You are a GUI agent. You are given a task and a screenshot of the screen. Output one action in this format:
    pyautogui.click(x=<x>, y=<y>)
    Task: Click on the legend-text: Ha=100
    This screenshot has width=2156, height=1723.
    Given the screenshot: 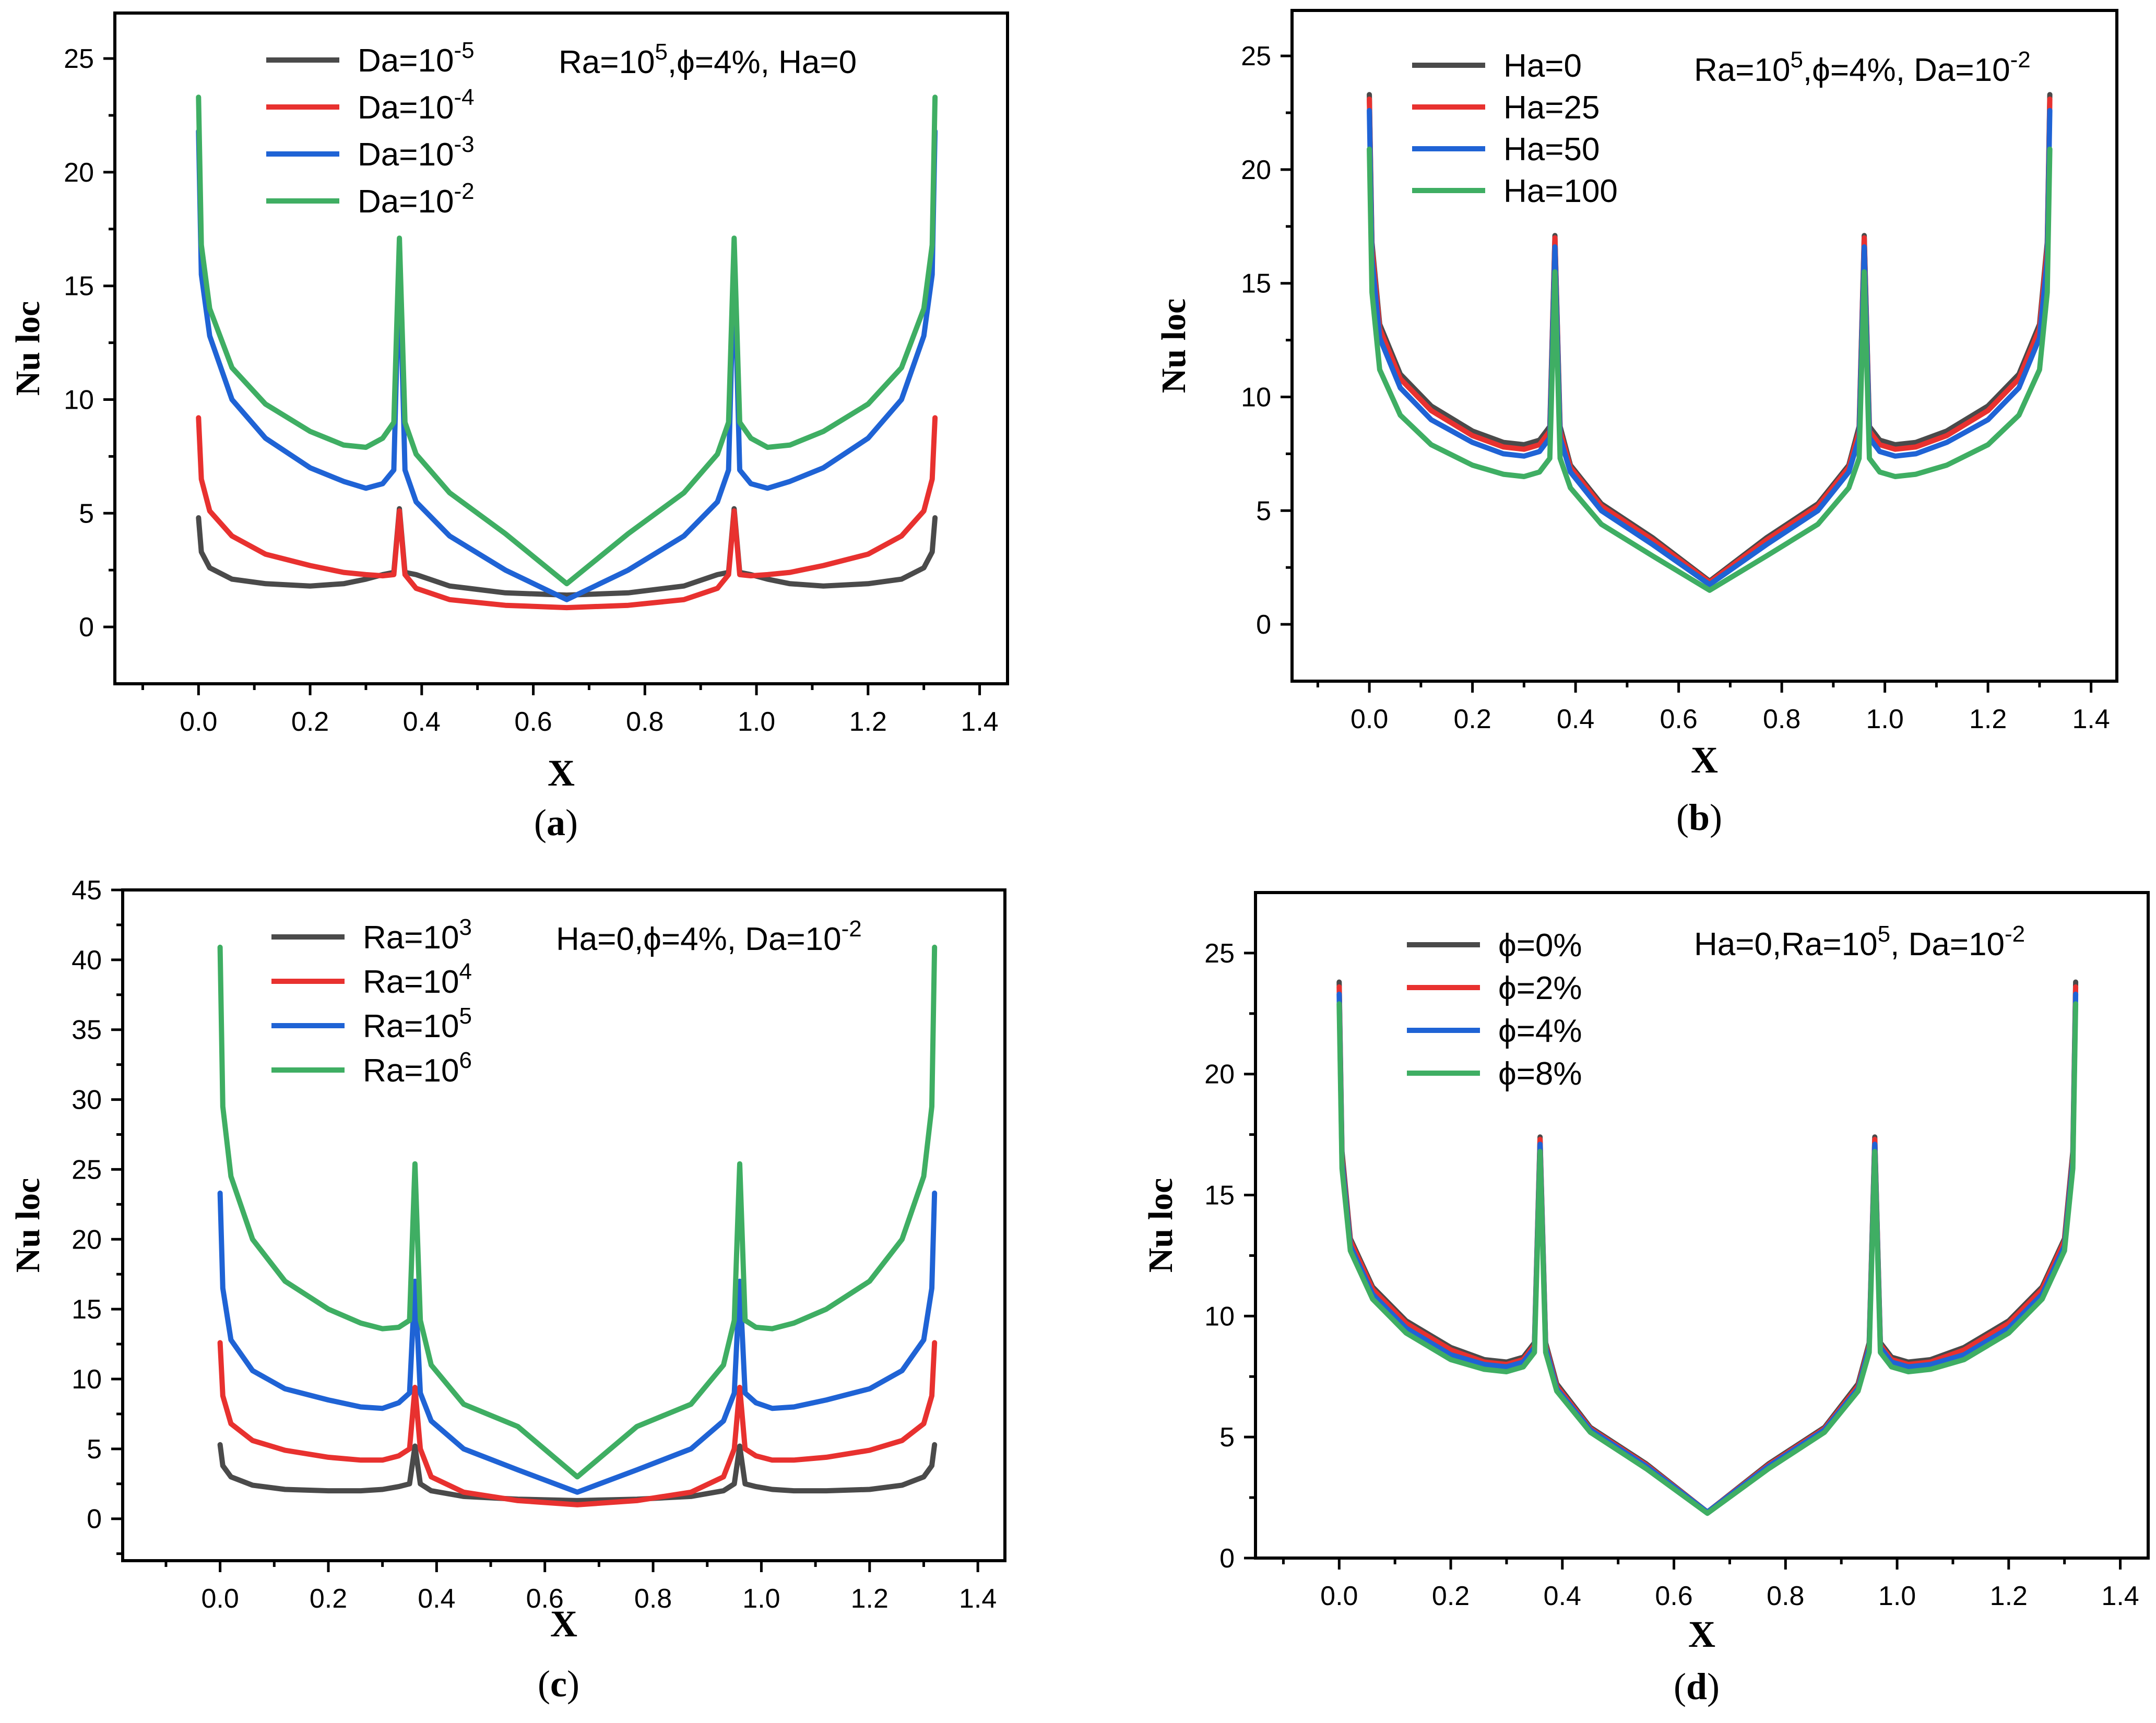 What is the action you would take?
    pyautogui.click(x=1560, y=191)
    